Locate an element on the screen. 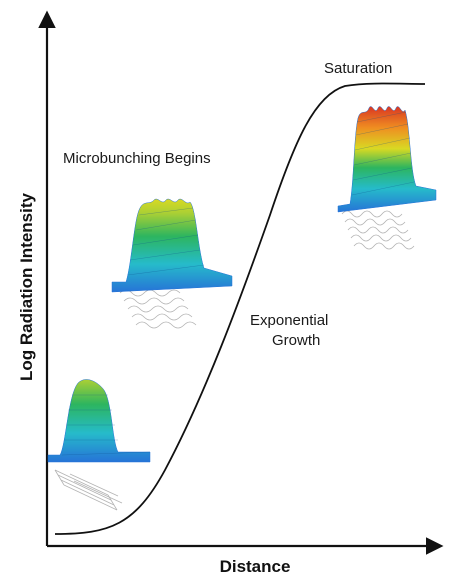 The image size is (450, 576). beam-profile-low is located at coordinates (99, 445).